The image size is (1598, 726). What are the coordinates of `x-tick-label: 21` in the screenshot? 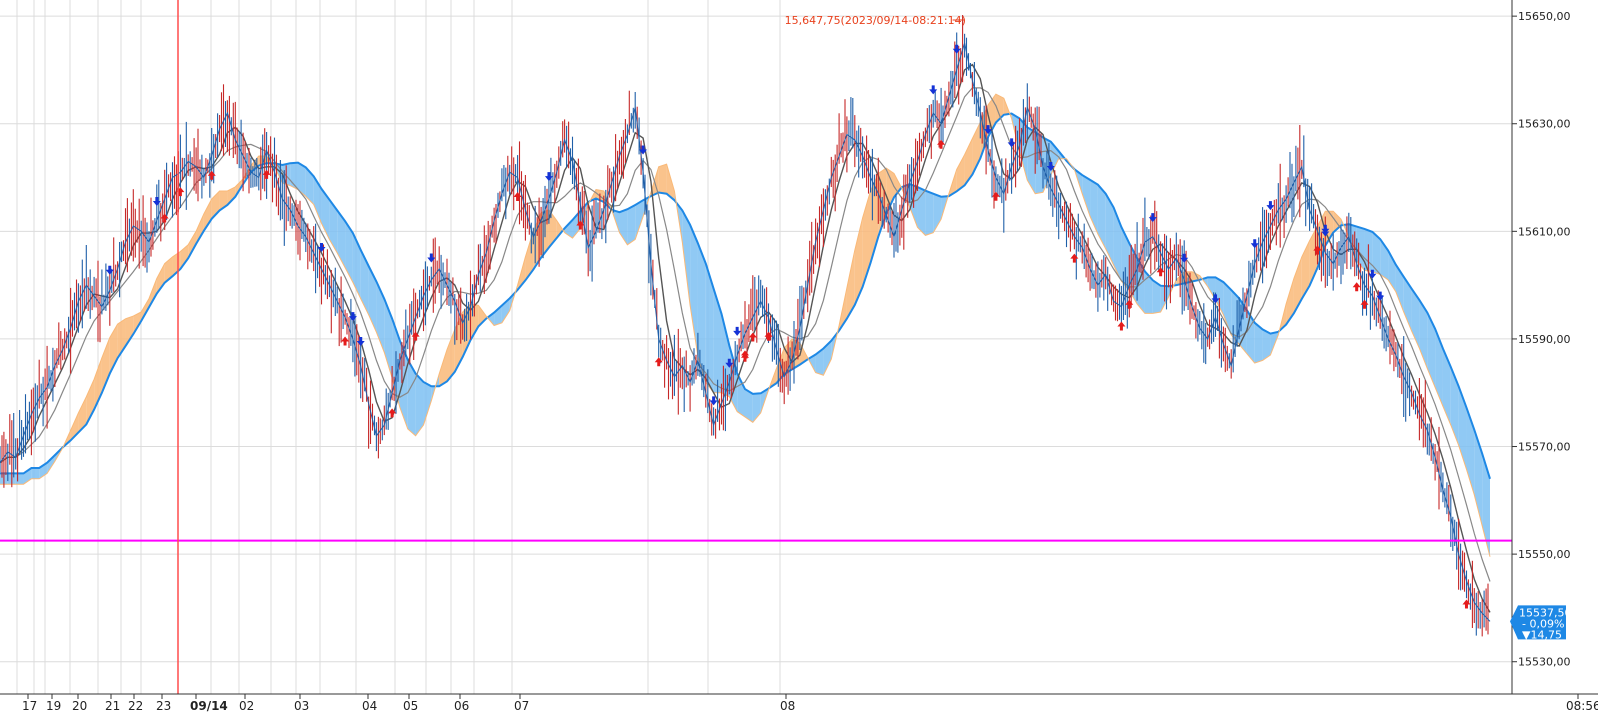 It's located at (112, 706).